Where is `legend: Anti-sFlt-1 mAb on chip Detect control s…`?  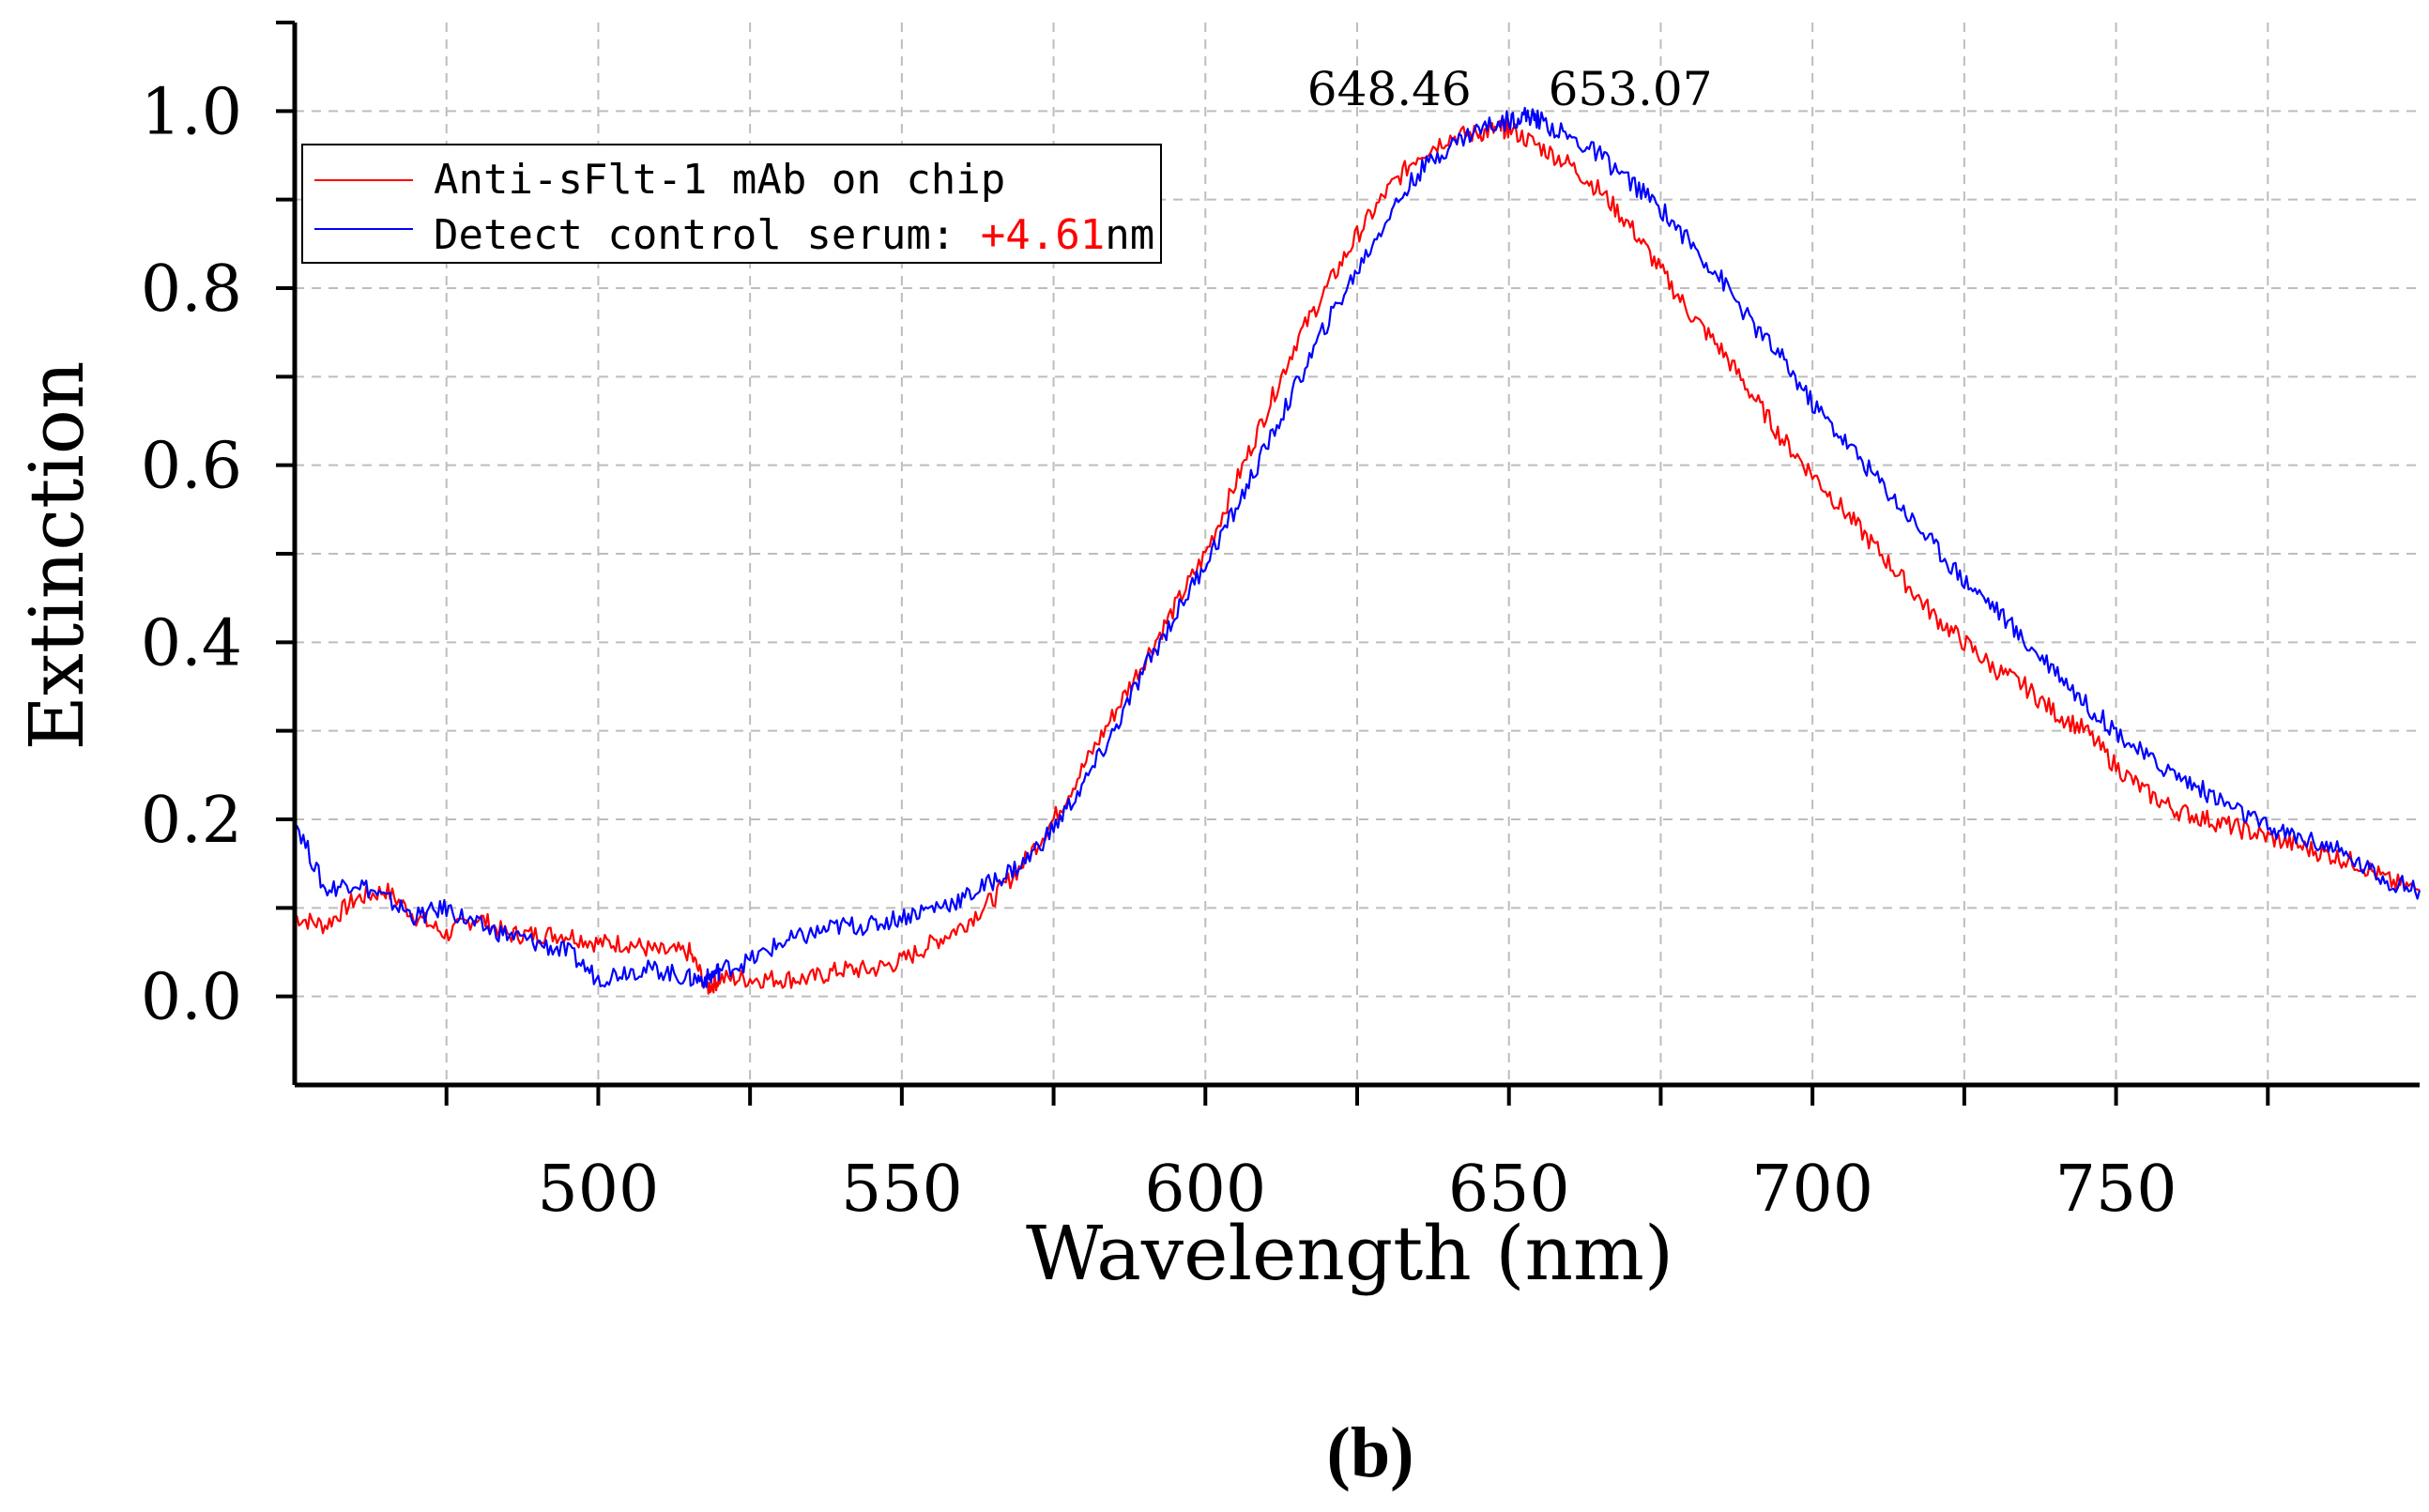 legend: Anti-sFlt-1 mAb on chip Detect control s… is located at coordinates (732, 204).